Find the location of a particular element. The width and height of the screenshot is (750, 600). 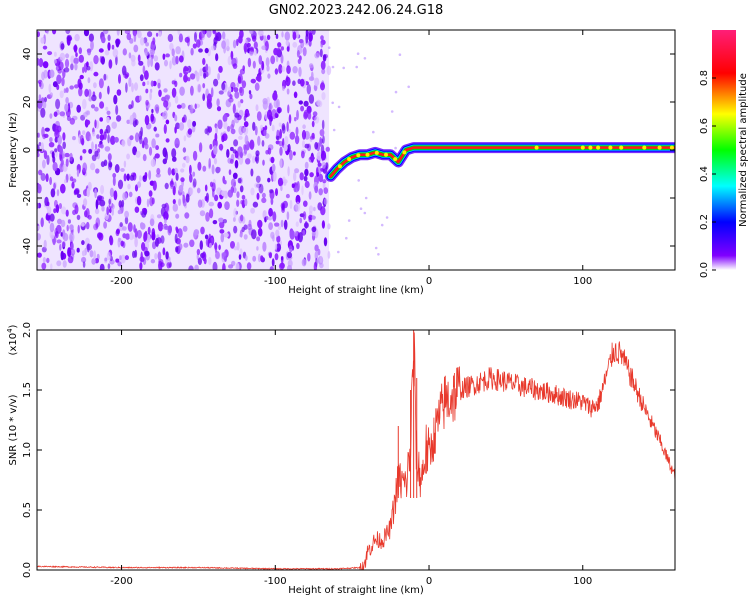

spectrogram-ridge is located at coordinates (500, 162).